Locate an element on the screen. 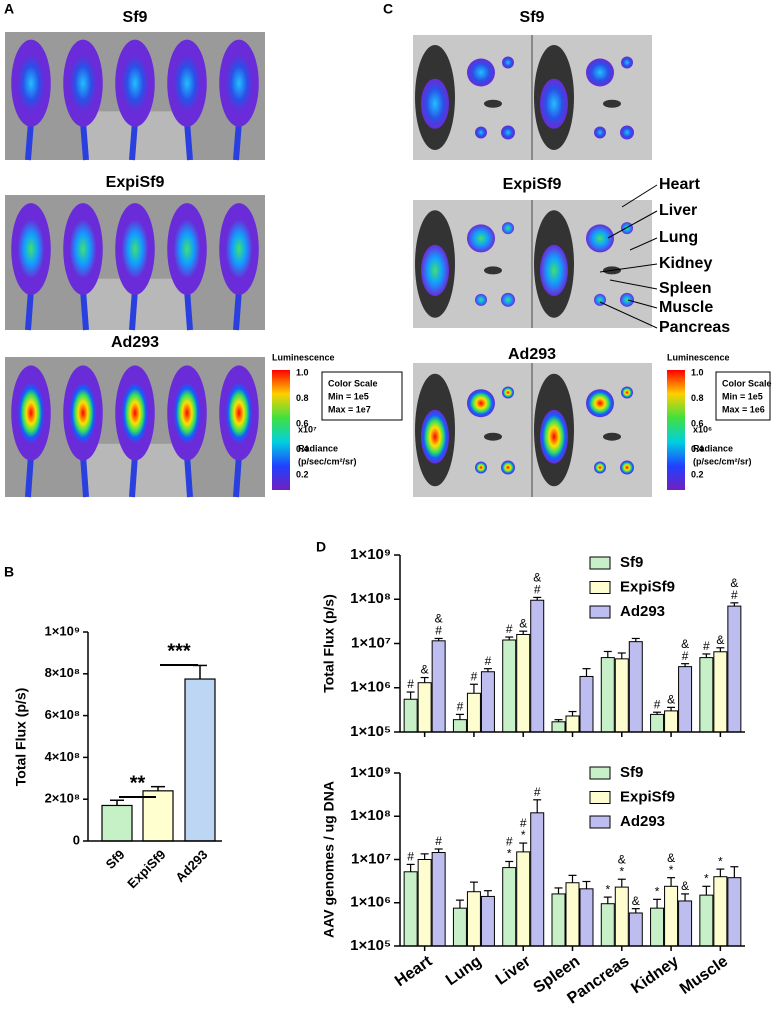 This screenshot has width=775, height=1036. x-tick-label: Sf9 is located at coordinates (115, 859).